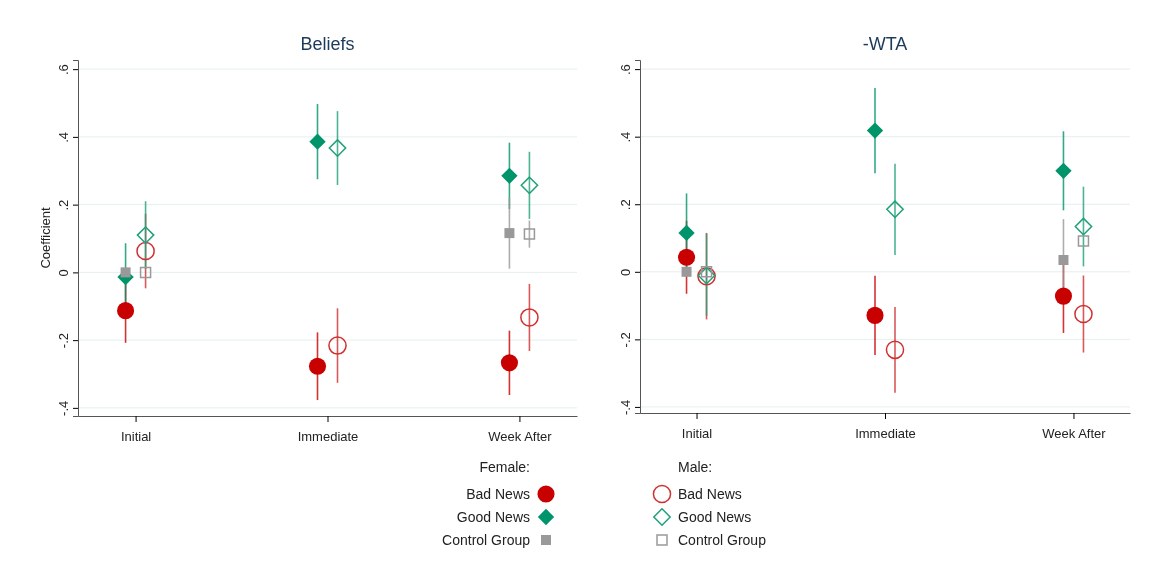 The image size is (1153, 582). Describe the element at coordinates (695, 467) in the screenshot. I see `legend-title: Male:` at that location.